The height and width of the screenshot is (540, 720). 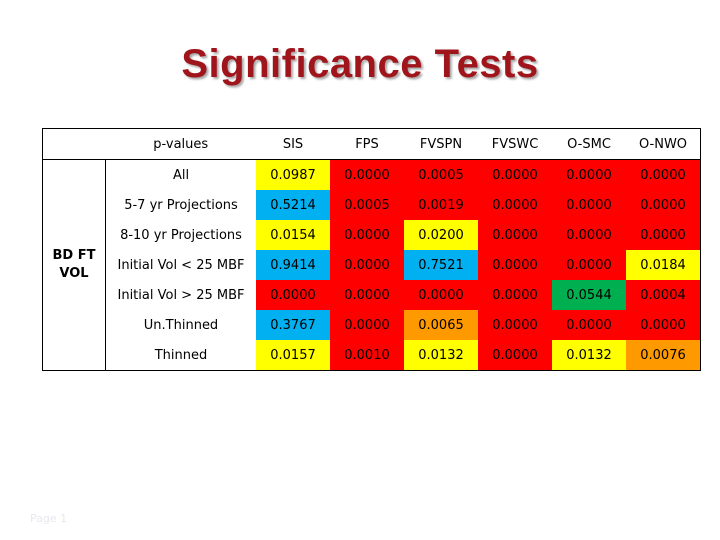 I want to click on p-value-cell: 0.0157, so click(x=293, y=355).